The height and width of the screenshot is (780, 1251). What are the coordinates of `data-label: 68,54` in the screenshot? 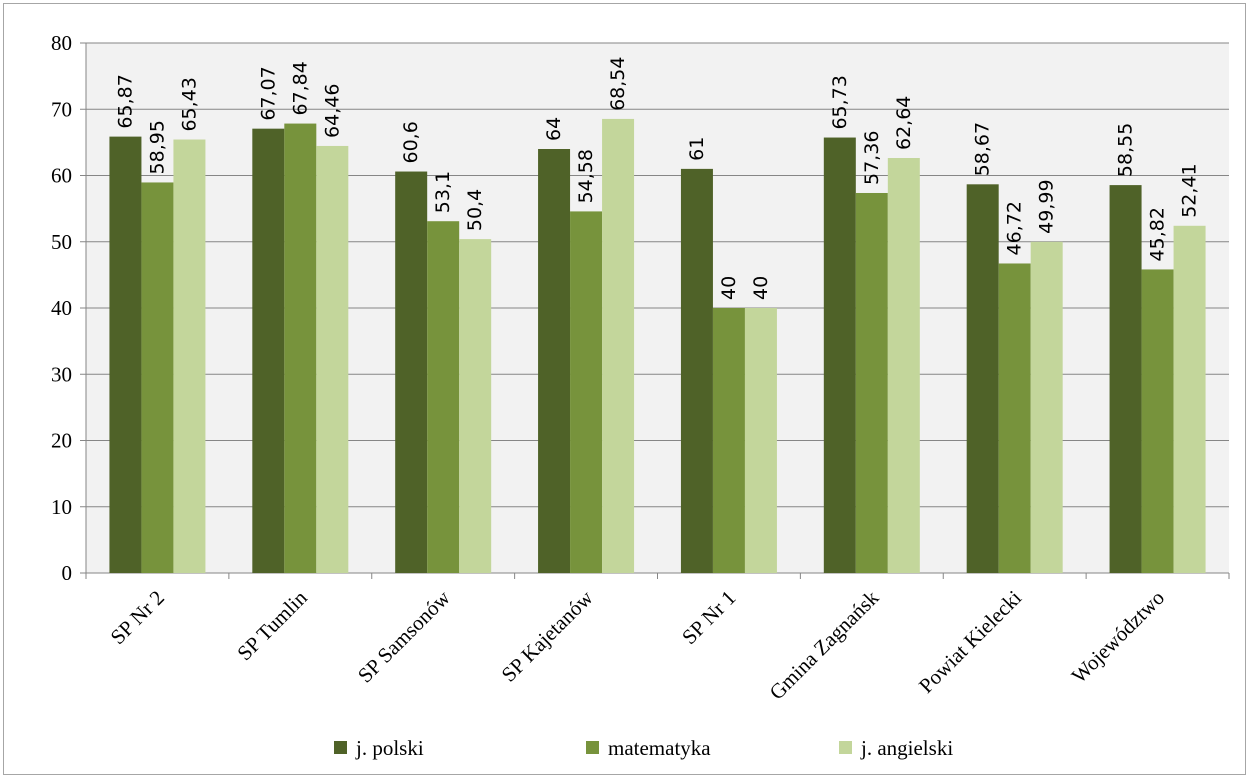 It's located at (618, 84).